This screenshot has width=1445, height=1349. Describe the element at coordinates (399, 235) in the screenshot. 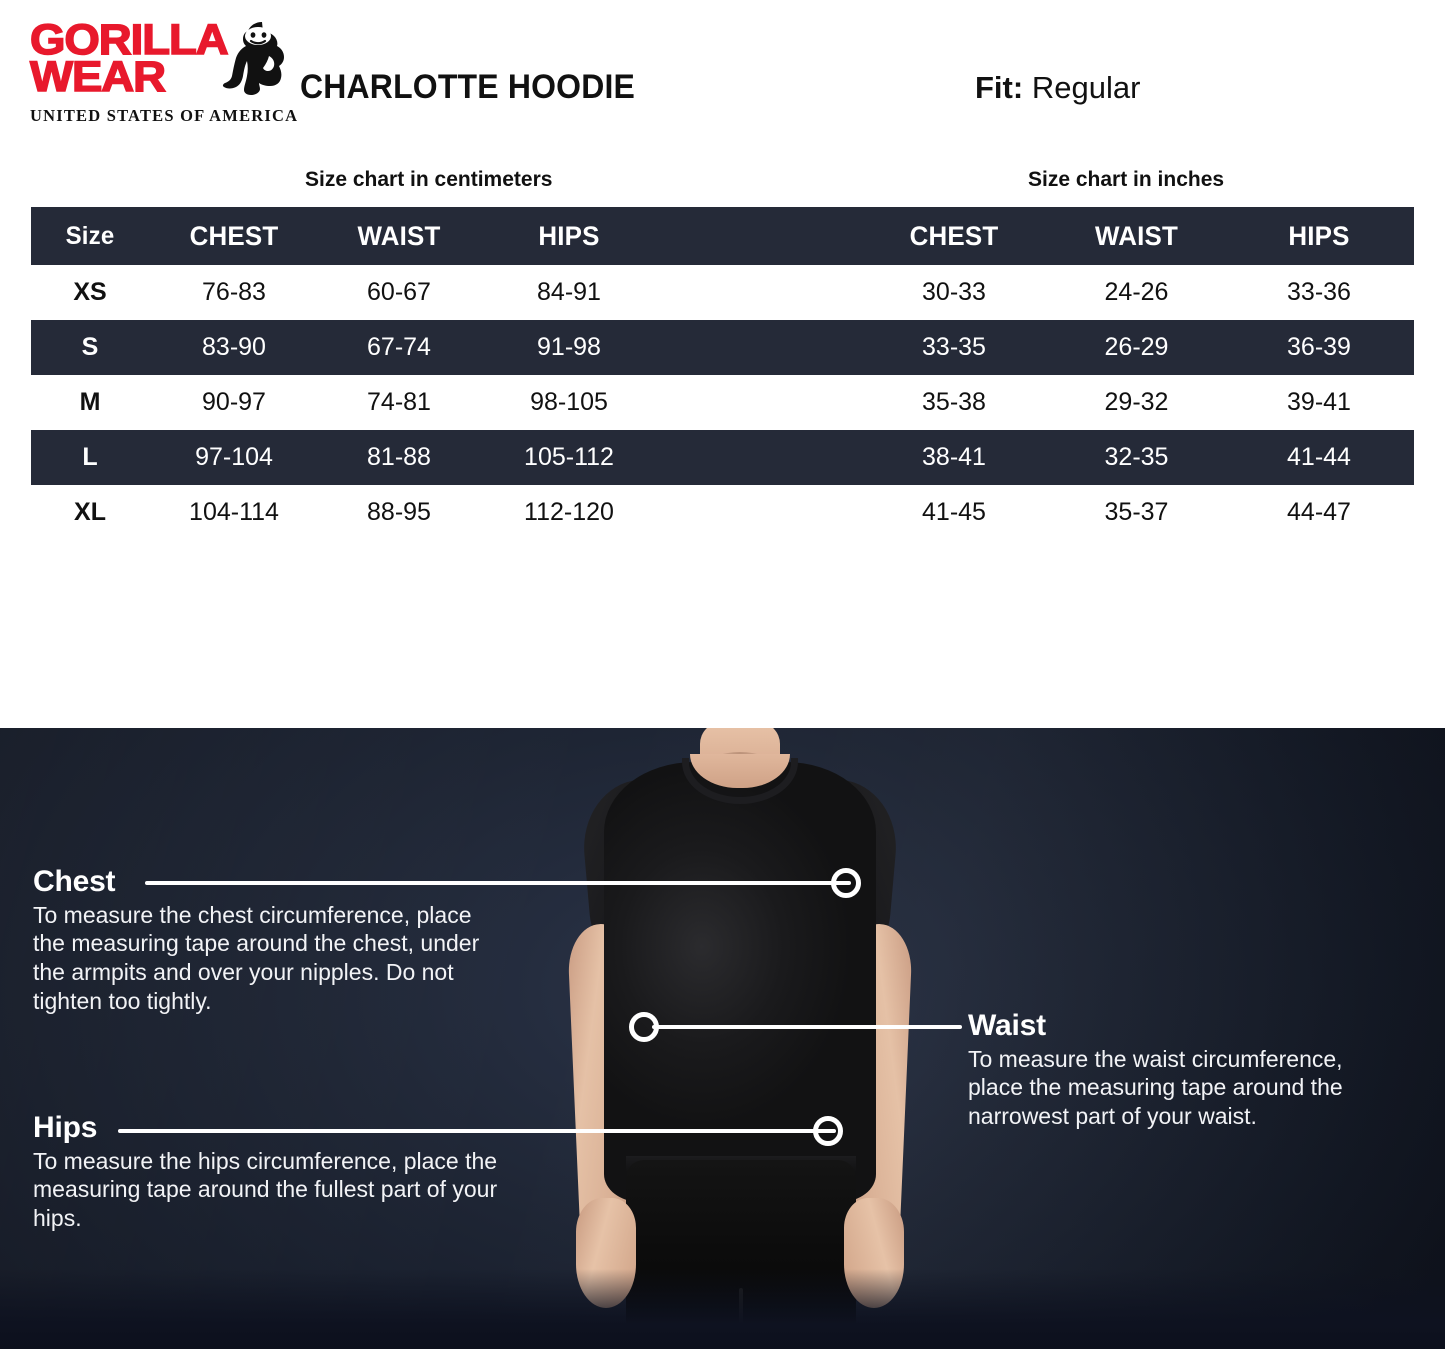

I see `column-header-cm-waist: WAIST` at that location.